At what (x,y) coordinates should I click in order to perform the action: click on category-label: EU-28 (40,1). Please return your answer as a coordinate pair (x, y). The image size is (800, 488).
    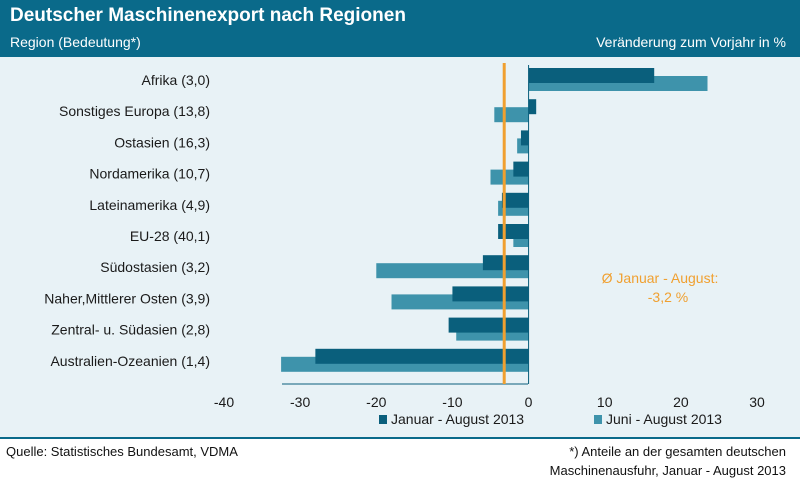
    Looking at the image, I should click on (170, 236).